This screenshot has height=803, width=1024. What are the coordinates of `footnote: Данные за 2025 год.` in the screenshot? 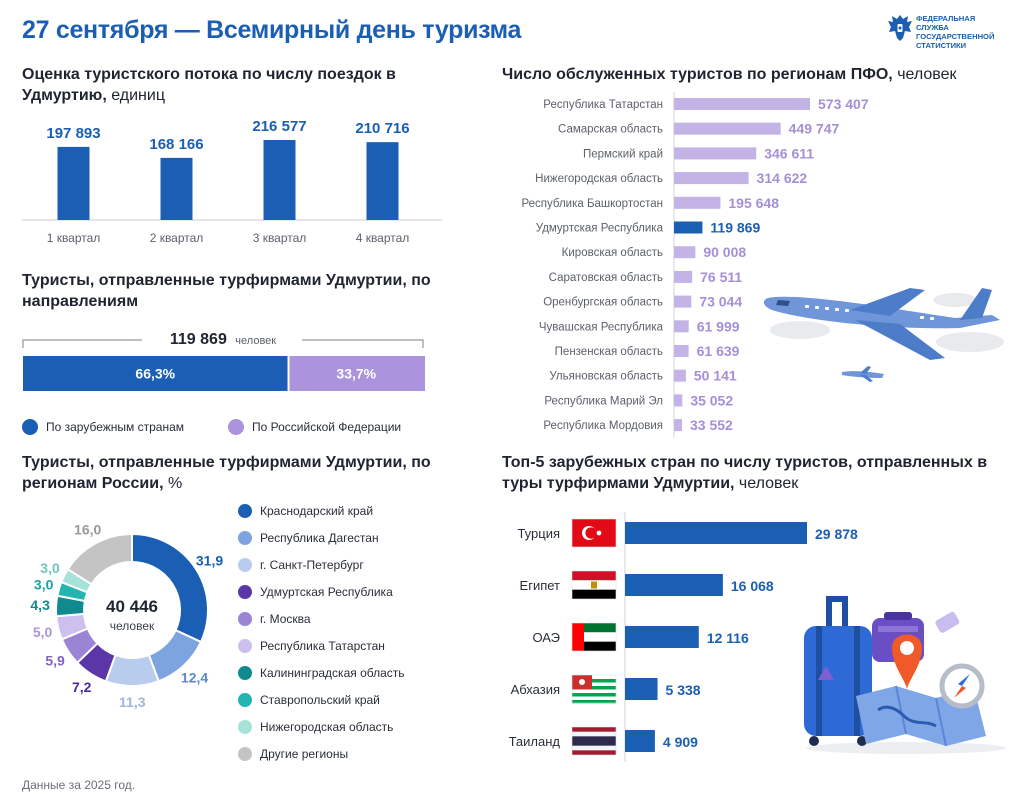 It's located at (78, 785).